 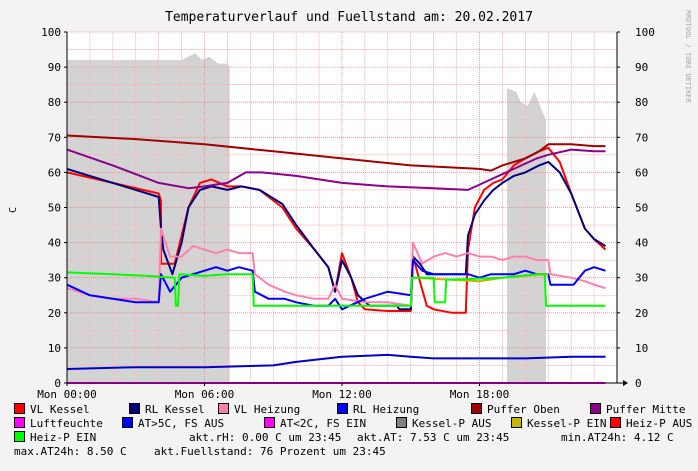 I want to click on series-puffer-mitte-line, so click(x=336, y=169).